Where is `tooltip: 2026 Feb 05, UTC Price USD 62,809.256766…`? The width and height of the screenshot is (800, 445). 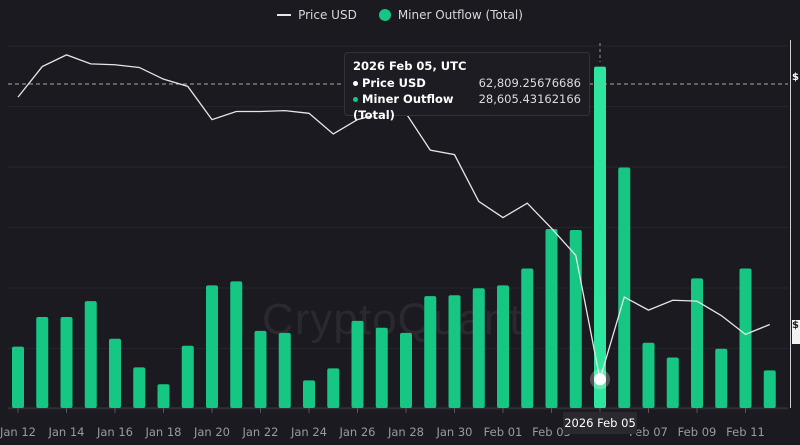 tooltip: 2026 Feb 05, UTC Price USD 62,809.256766… is located at coordinates (467, 87).